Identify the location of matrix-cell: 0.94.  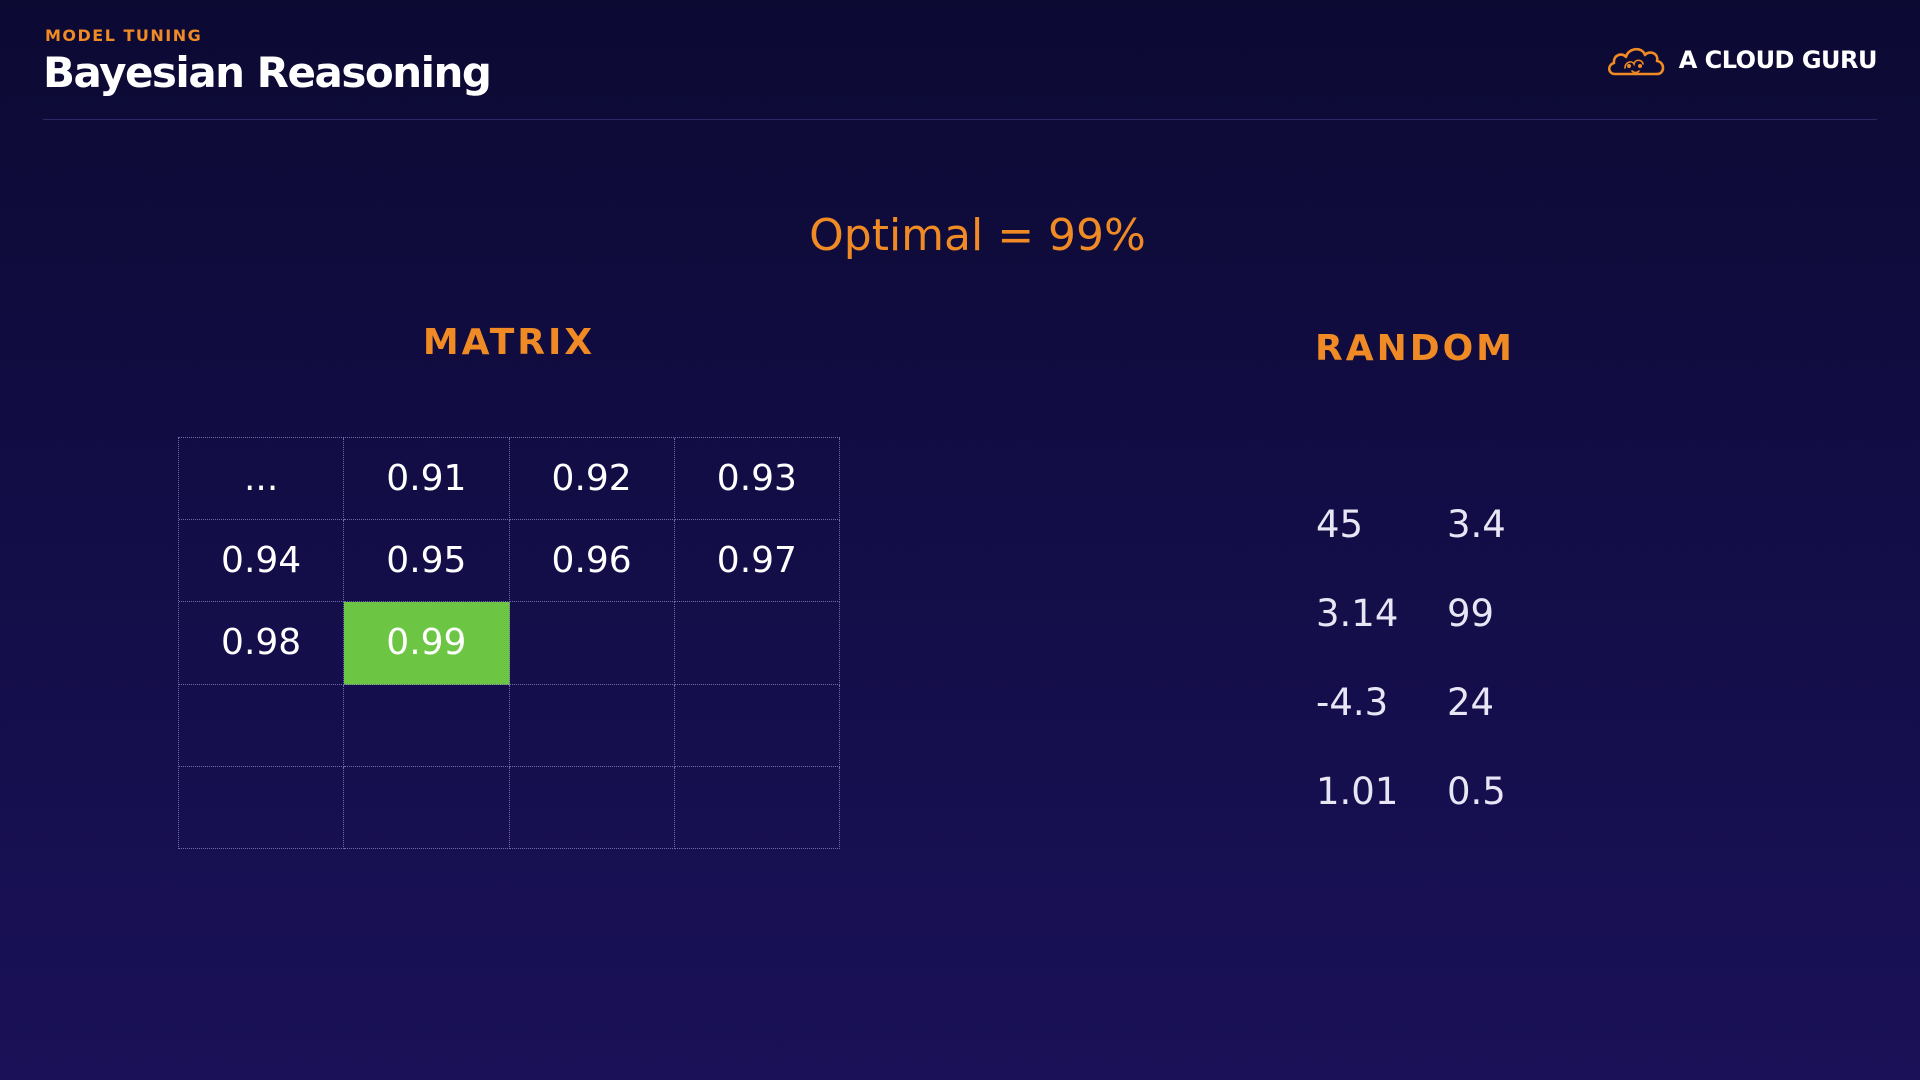
(262, 561).